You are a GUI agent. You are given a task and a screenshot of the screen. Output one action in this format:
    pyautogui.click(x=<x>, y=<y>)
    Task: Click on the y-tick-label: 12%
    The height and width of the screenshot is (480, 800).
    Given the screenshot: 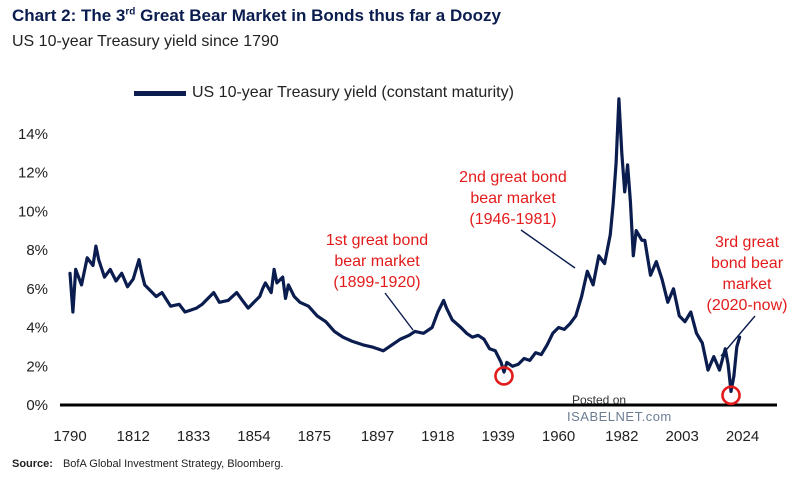 What is the action you would take?
    pyautogui.click(x=33, y=173)
    